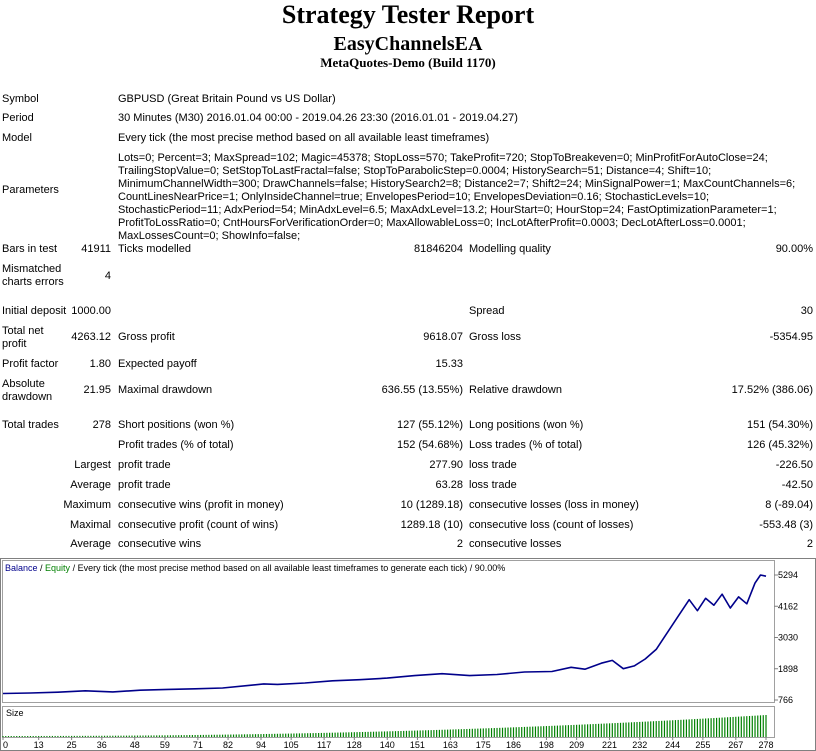 Image resolution: width=816 pixels, height=751 pixels. Describe the element at coordinates (797, 485) in the screenshot. I see `average-loss-value: -42.50` at that location.